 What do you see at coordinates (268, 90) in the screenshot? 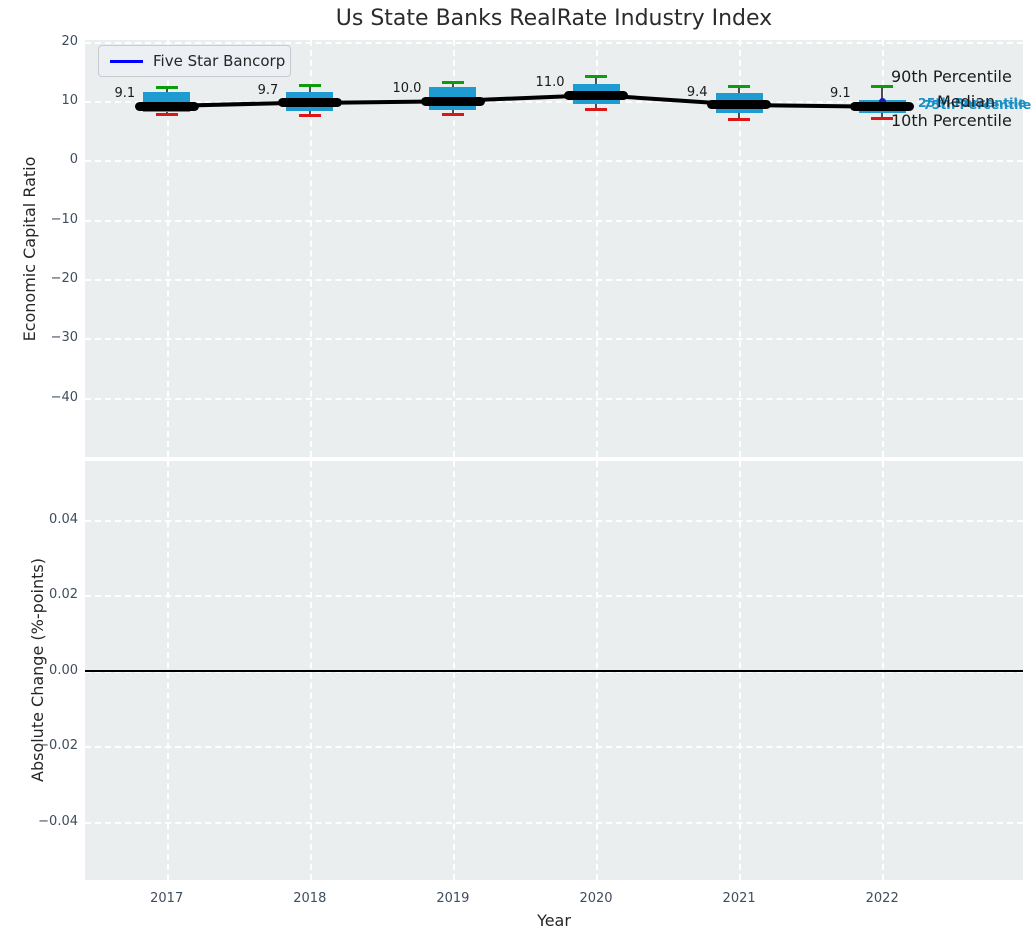
I see `point-value-label: 9.7` at bounding box center [268, 90].